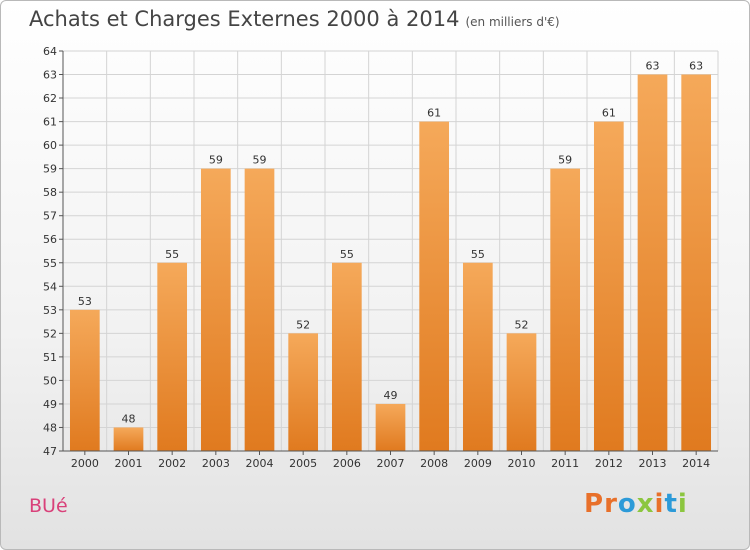  Describe the element at coordinates (391, 463) in the screenshot. I see `x-tick-label: 2007` at that location.